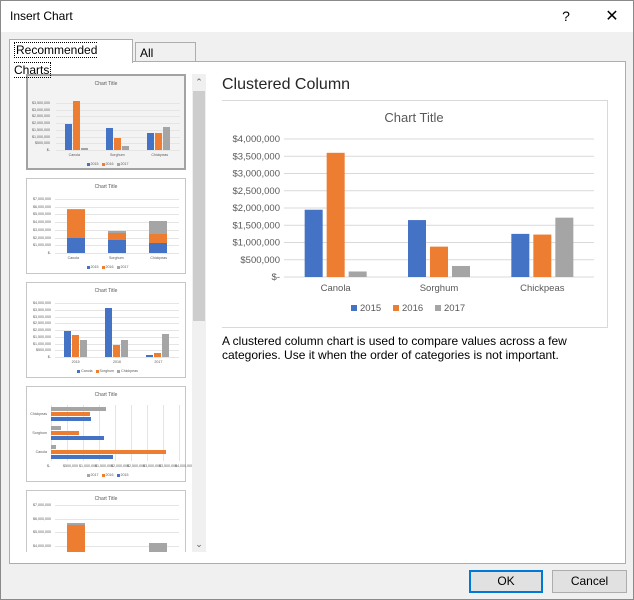  Describe the element at coordinates (256, 191) in the screenshot. I see `y-tick-label: $2,500,000` at that location.